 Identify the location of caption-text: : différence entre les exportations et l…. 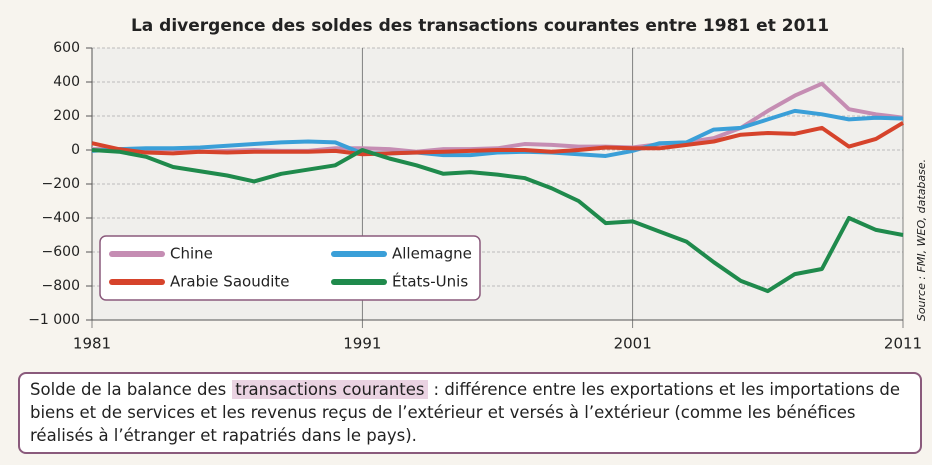
(465, 412).